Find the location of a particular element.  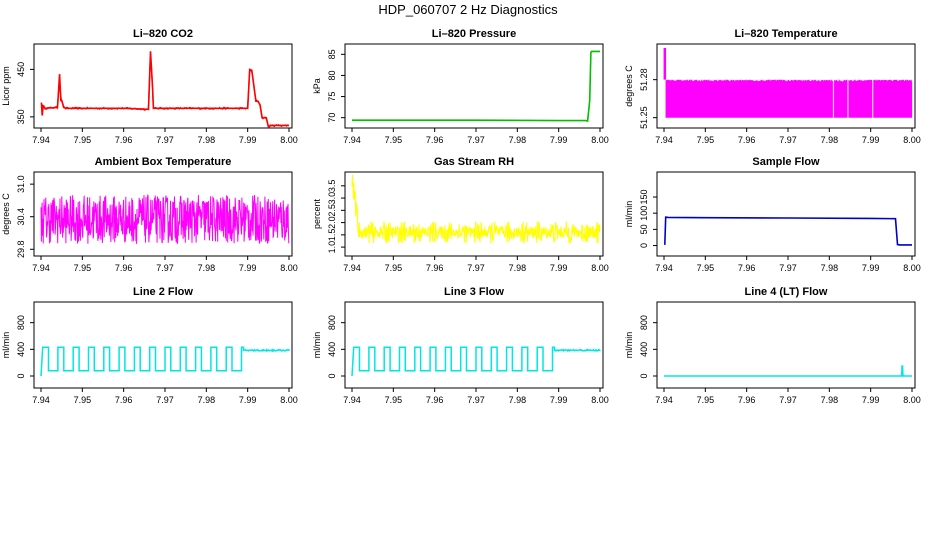

y-tick-label: 31.0 is located at coordinates (21, 184).